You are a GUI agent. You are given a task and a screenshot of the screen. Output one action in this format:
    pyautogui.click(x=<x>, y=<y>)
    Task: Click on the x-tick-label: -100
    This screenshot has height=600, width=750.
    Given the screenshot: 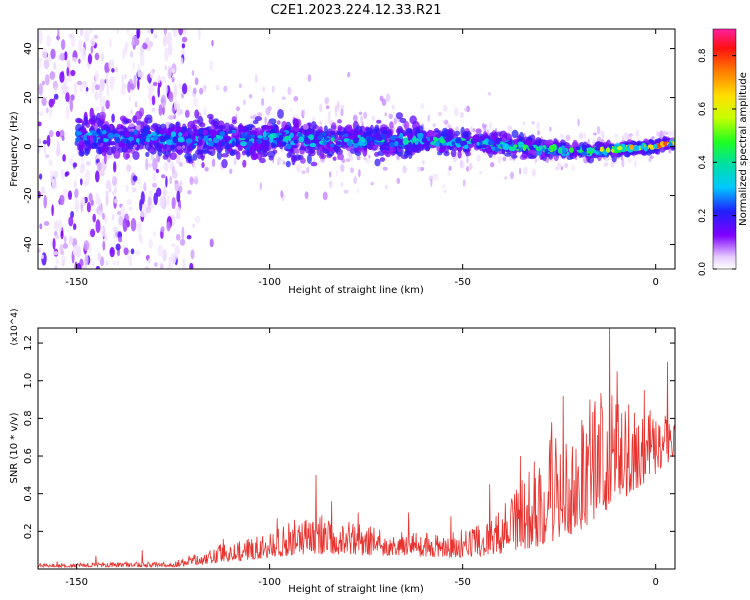 What is the action you would take?
    pyautogui.click(x=269, y=282)
    